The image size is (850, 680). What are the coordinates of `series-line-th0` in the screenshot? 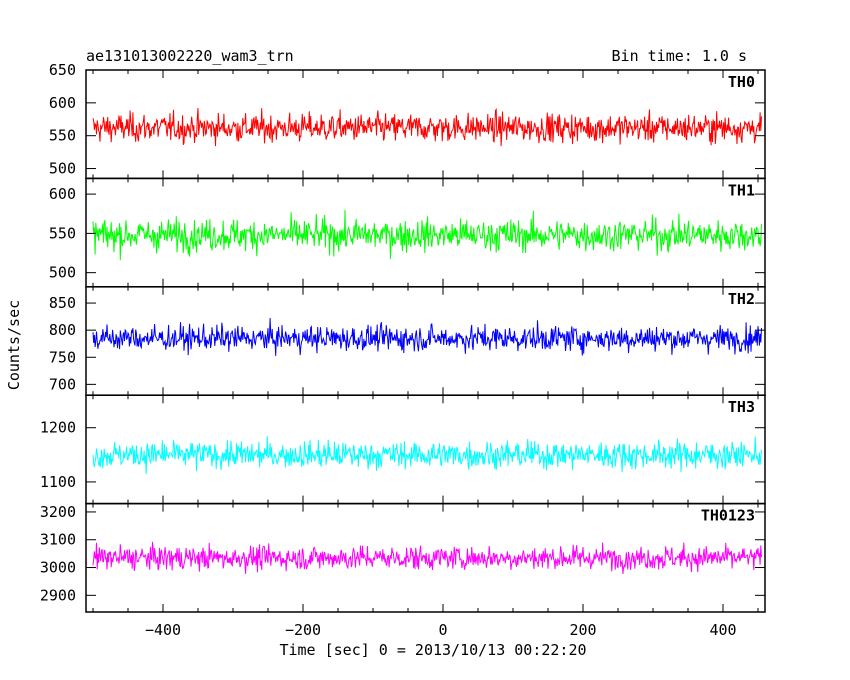 It's located at (427, 127).